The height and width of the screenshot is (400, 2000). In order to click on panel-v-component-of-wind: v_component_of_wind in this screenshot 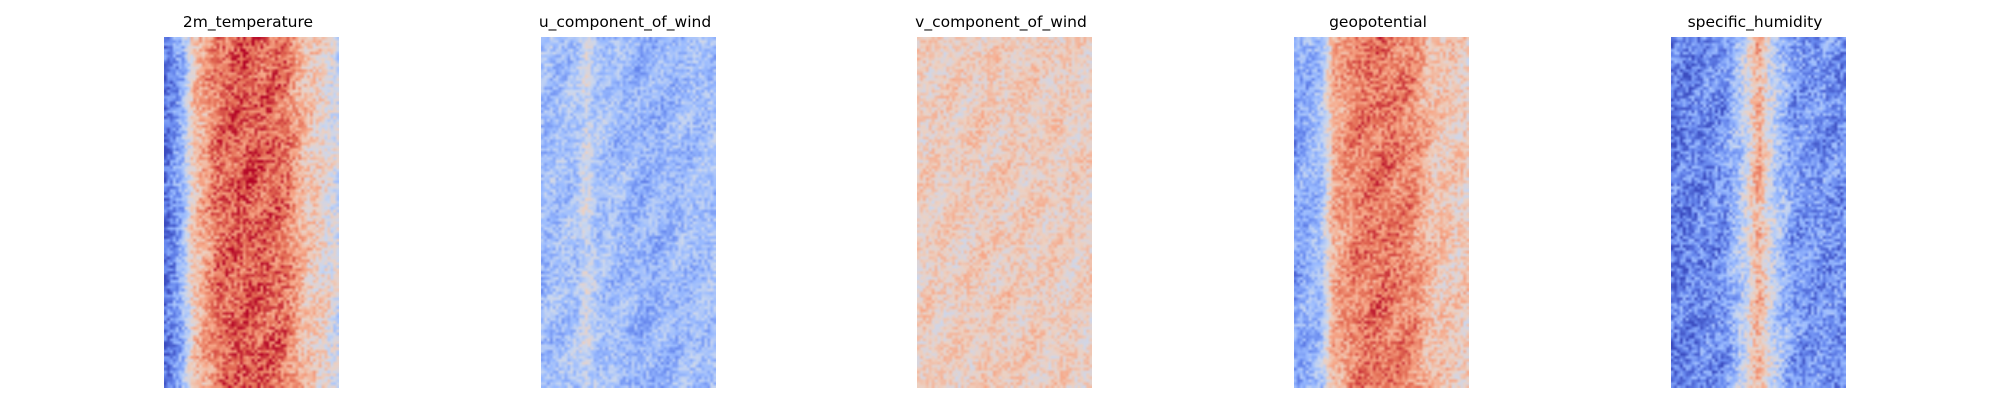, I will do `click(1001, 200)`.